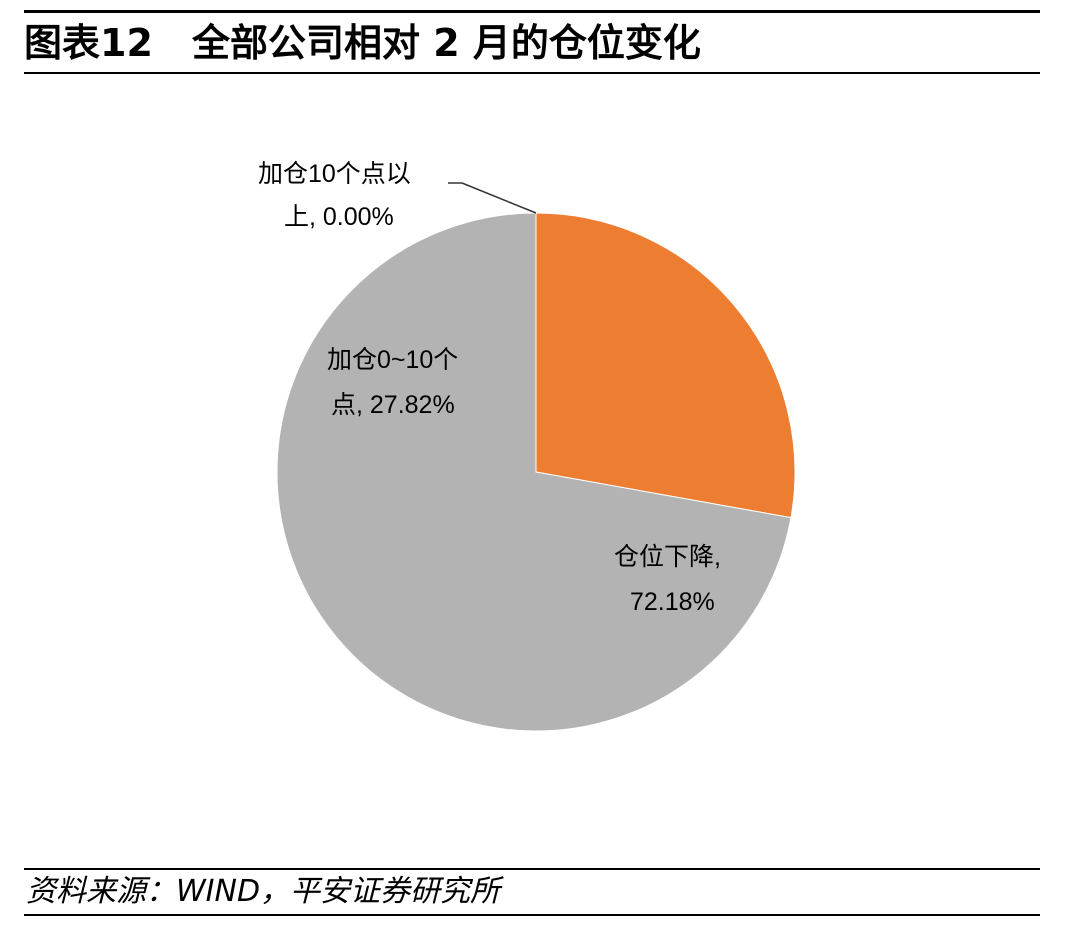  What do you see at coordinates (532, 915) in the screenshot?
I see `footer-rule-bottom` at bounding box center [532, 915].